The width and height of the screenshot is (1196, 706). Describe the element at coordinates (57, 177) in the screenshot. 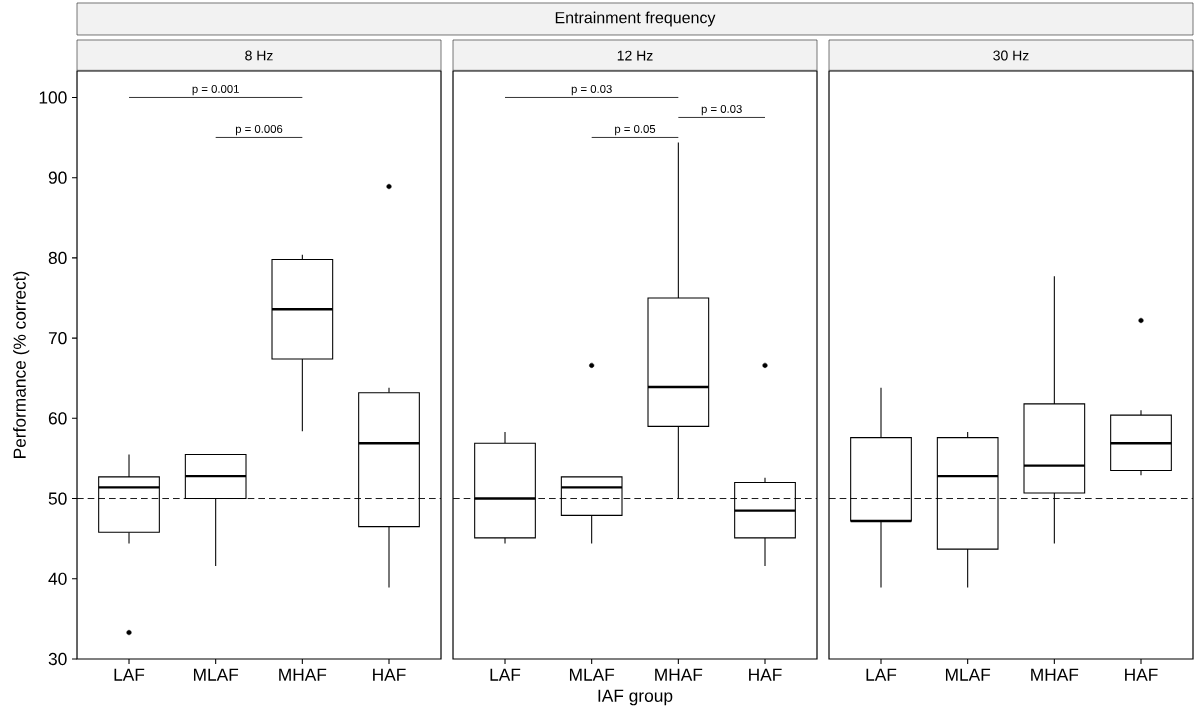

I see `y-tick-label: 90` at that location.